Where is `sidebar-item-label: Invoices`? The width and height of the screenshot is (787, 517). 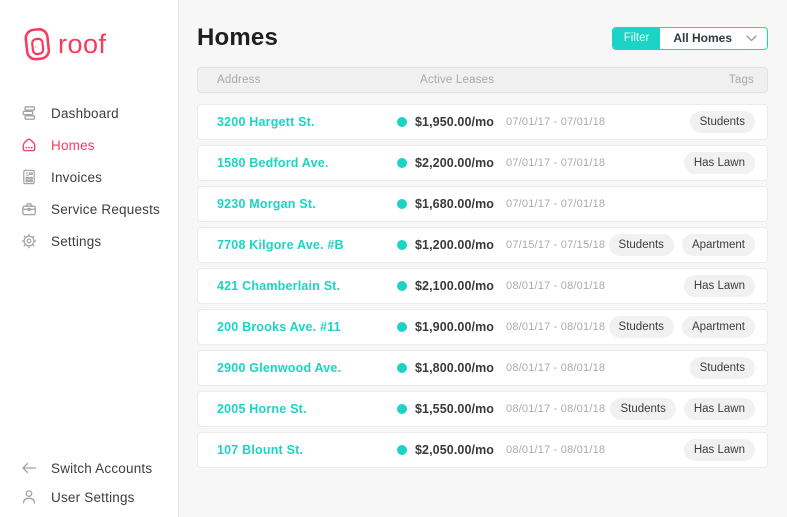 sidebar-item-label: Invoices is located at coordinates (77, 177).